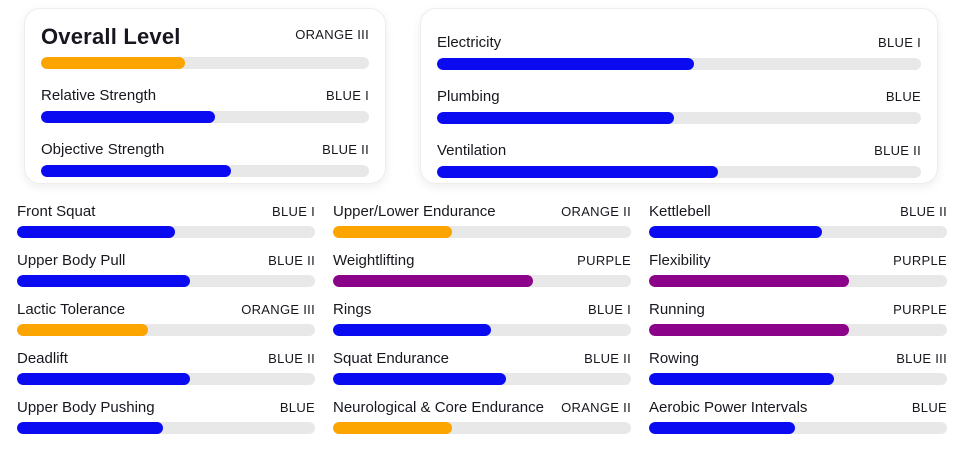 The image size is (958, 453). Describe the element at coordinates (166, 212) in the screenshot. I see `stat-head: Front Squat BLUE I` at that location.